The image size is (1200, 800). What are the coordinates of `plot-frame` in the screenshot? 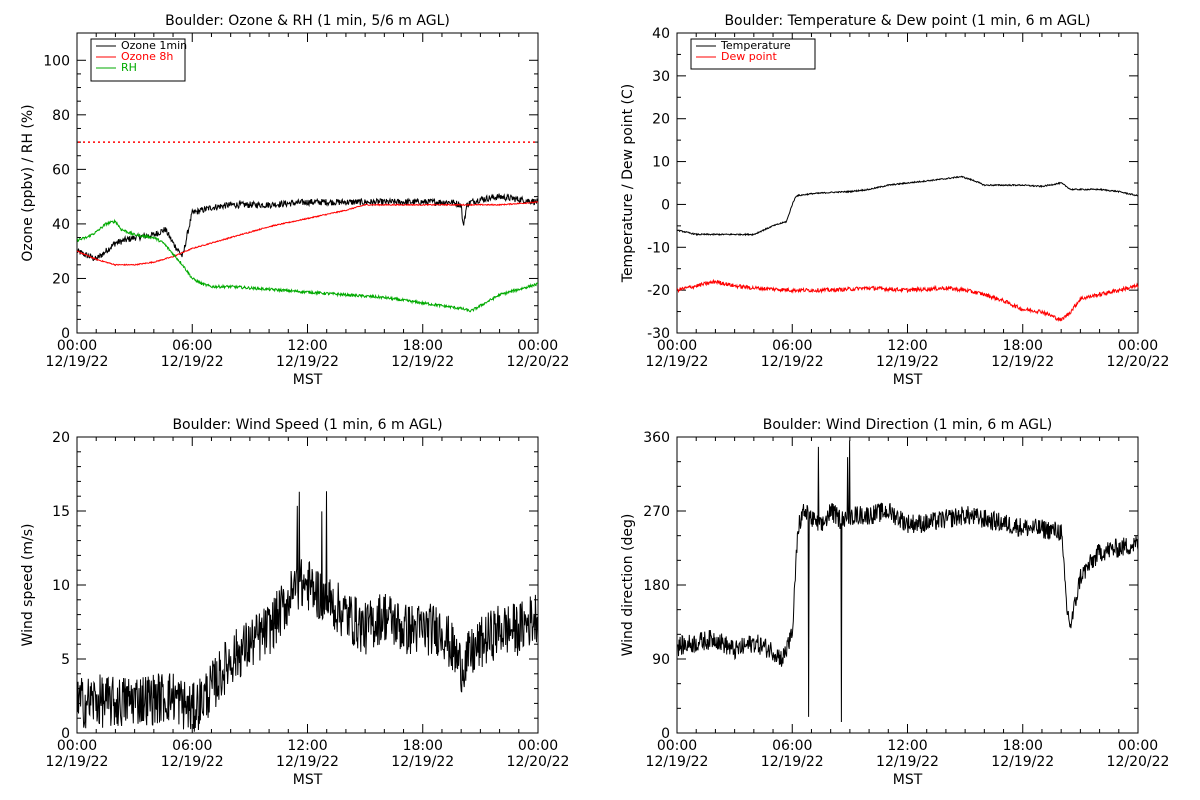 It's located at (907, 585).